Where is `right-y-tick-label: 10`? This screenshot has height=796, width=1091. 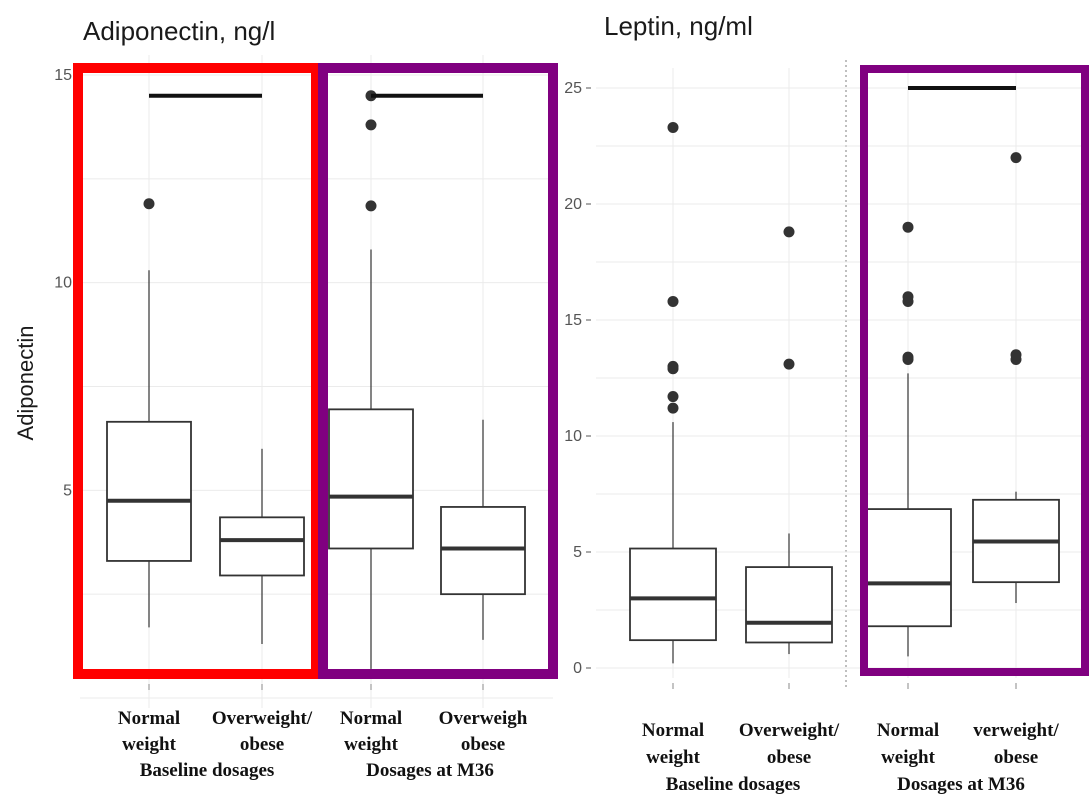 right-y-tick-label: 10 is located at coordinates (573, 436).